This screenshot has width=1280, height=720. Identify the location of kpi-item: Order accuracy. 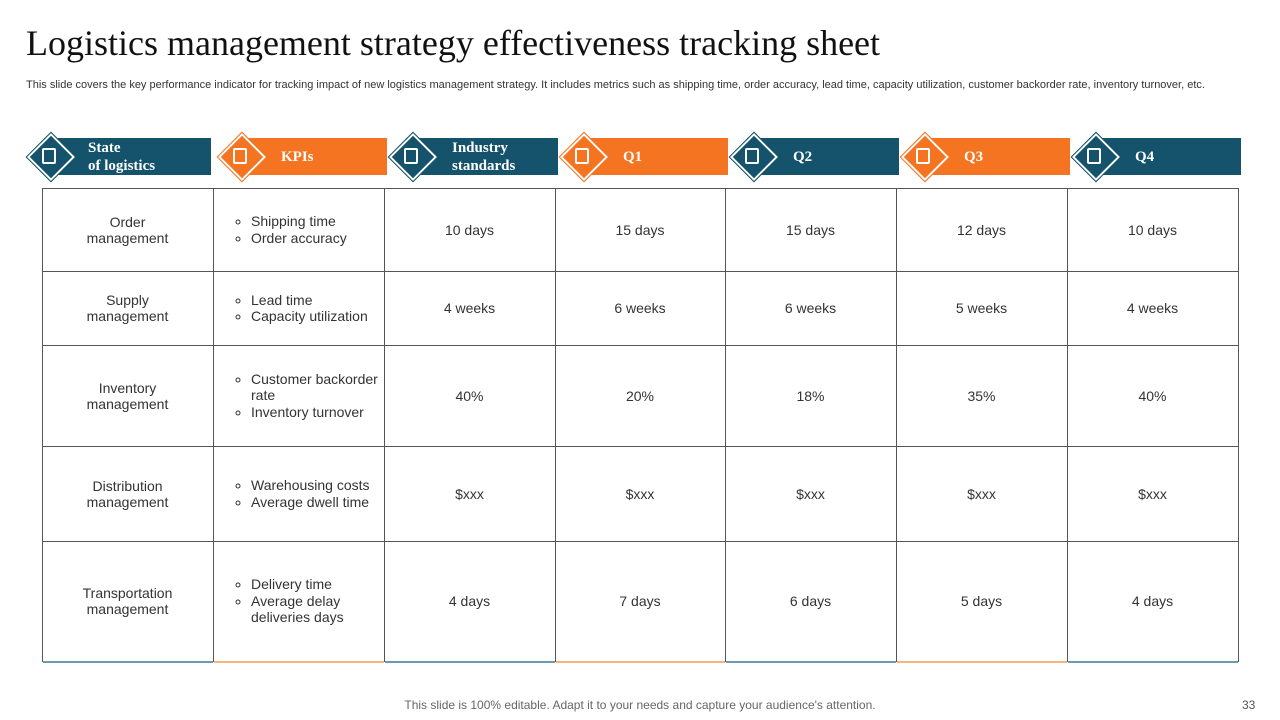
(317, 238).